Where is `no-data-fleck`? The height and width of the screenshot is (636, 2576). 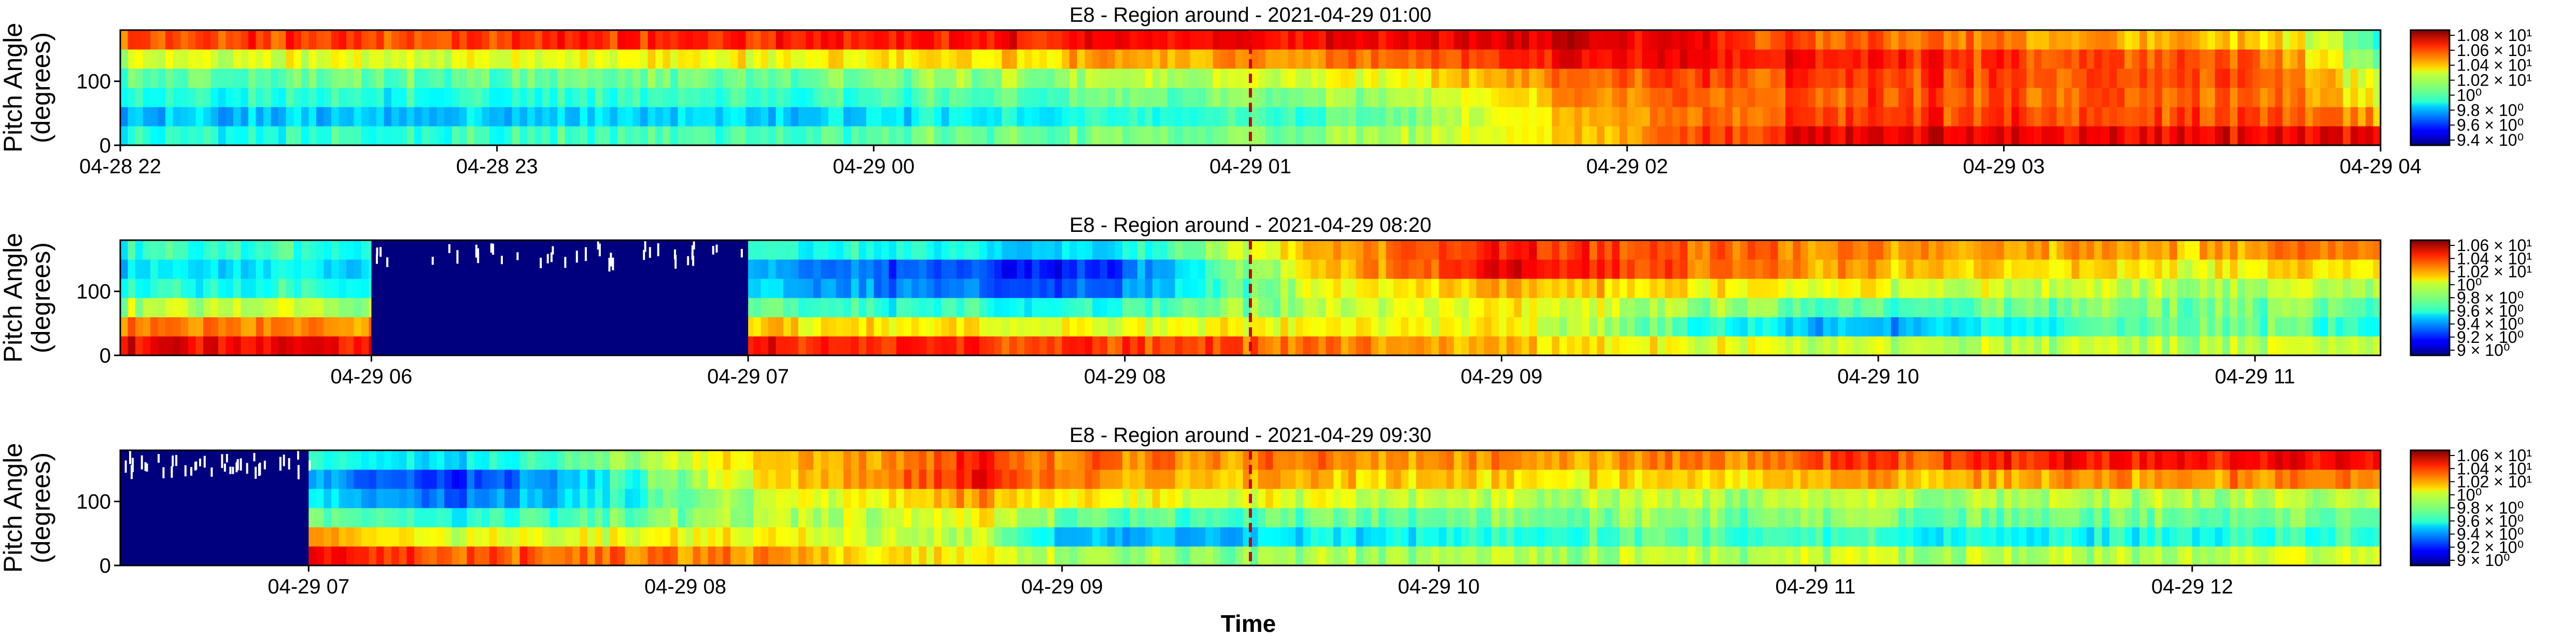 no-data-fleck is located at coordinates (716, 248).